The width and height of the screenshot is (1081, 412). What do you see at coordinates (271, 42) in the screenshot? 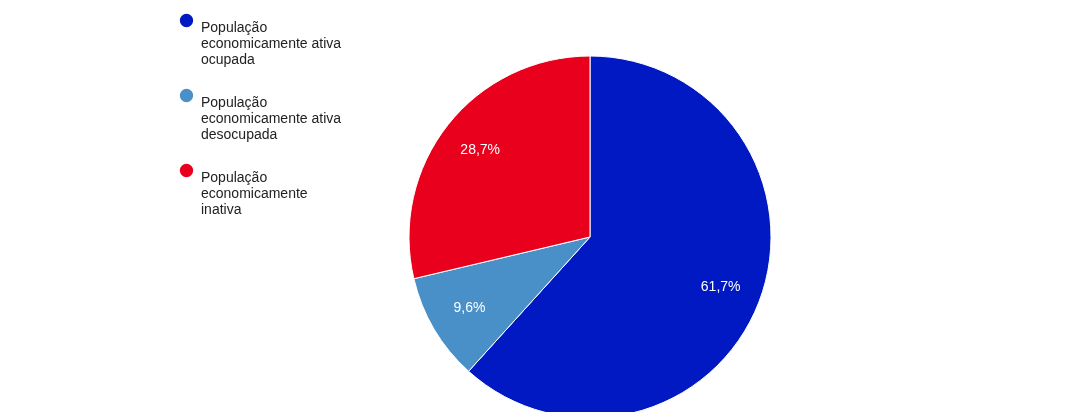
I see `legend-label: População economicamente ativa ocupada` at bounding box center [271, 42].